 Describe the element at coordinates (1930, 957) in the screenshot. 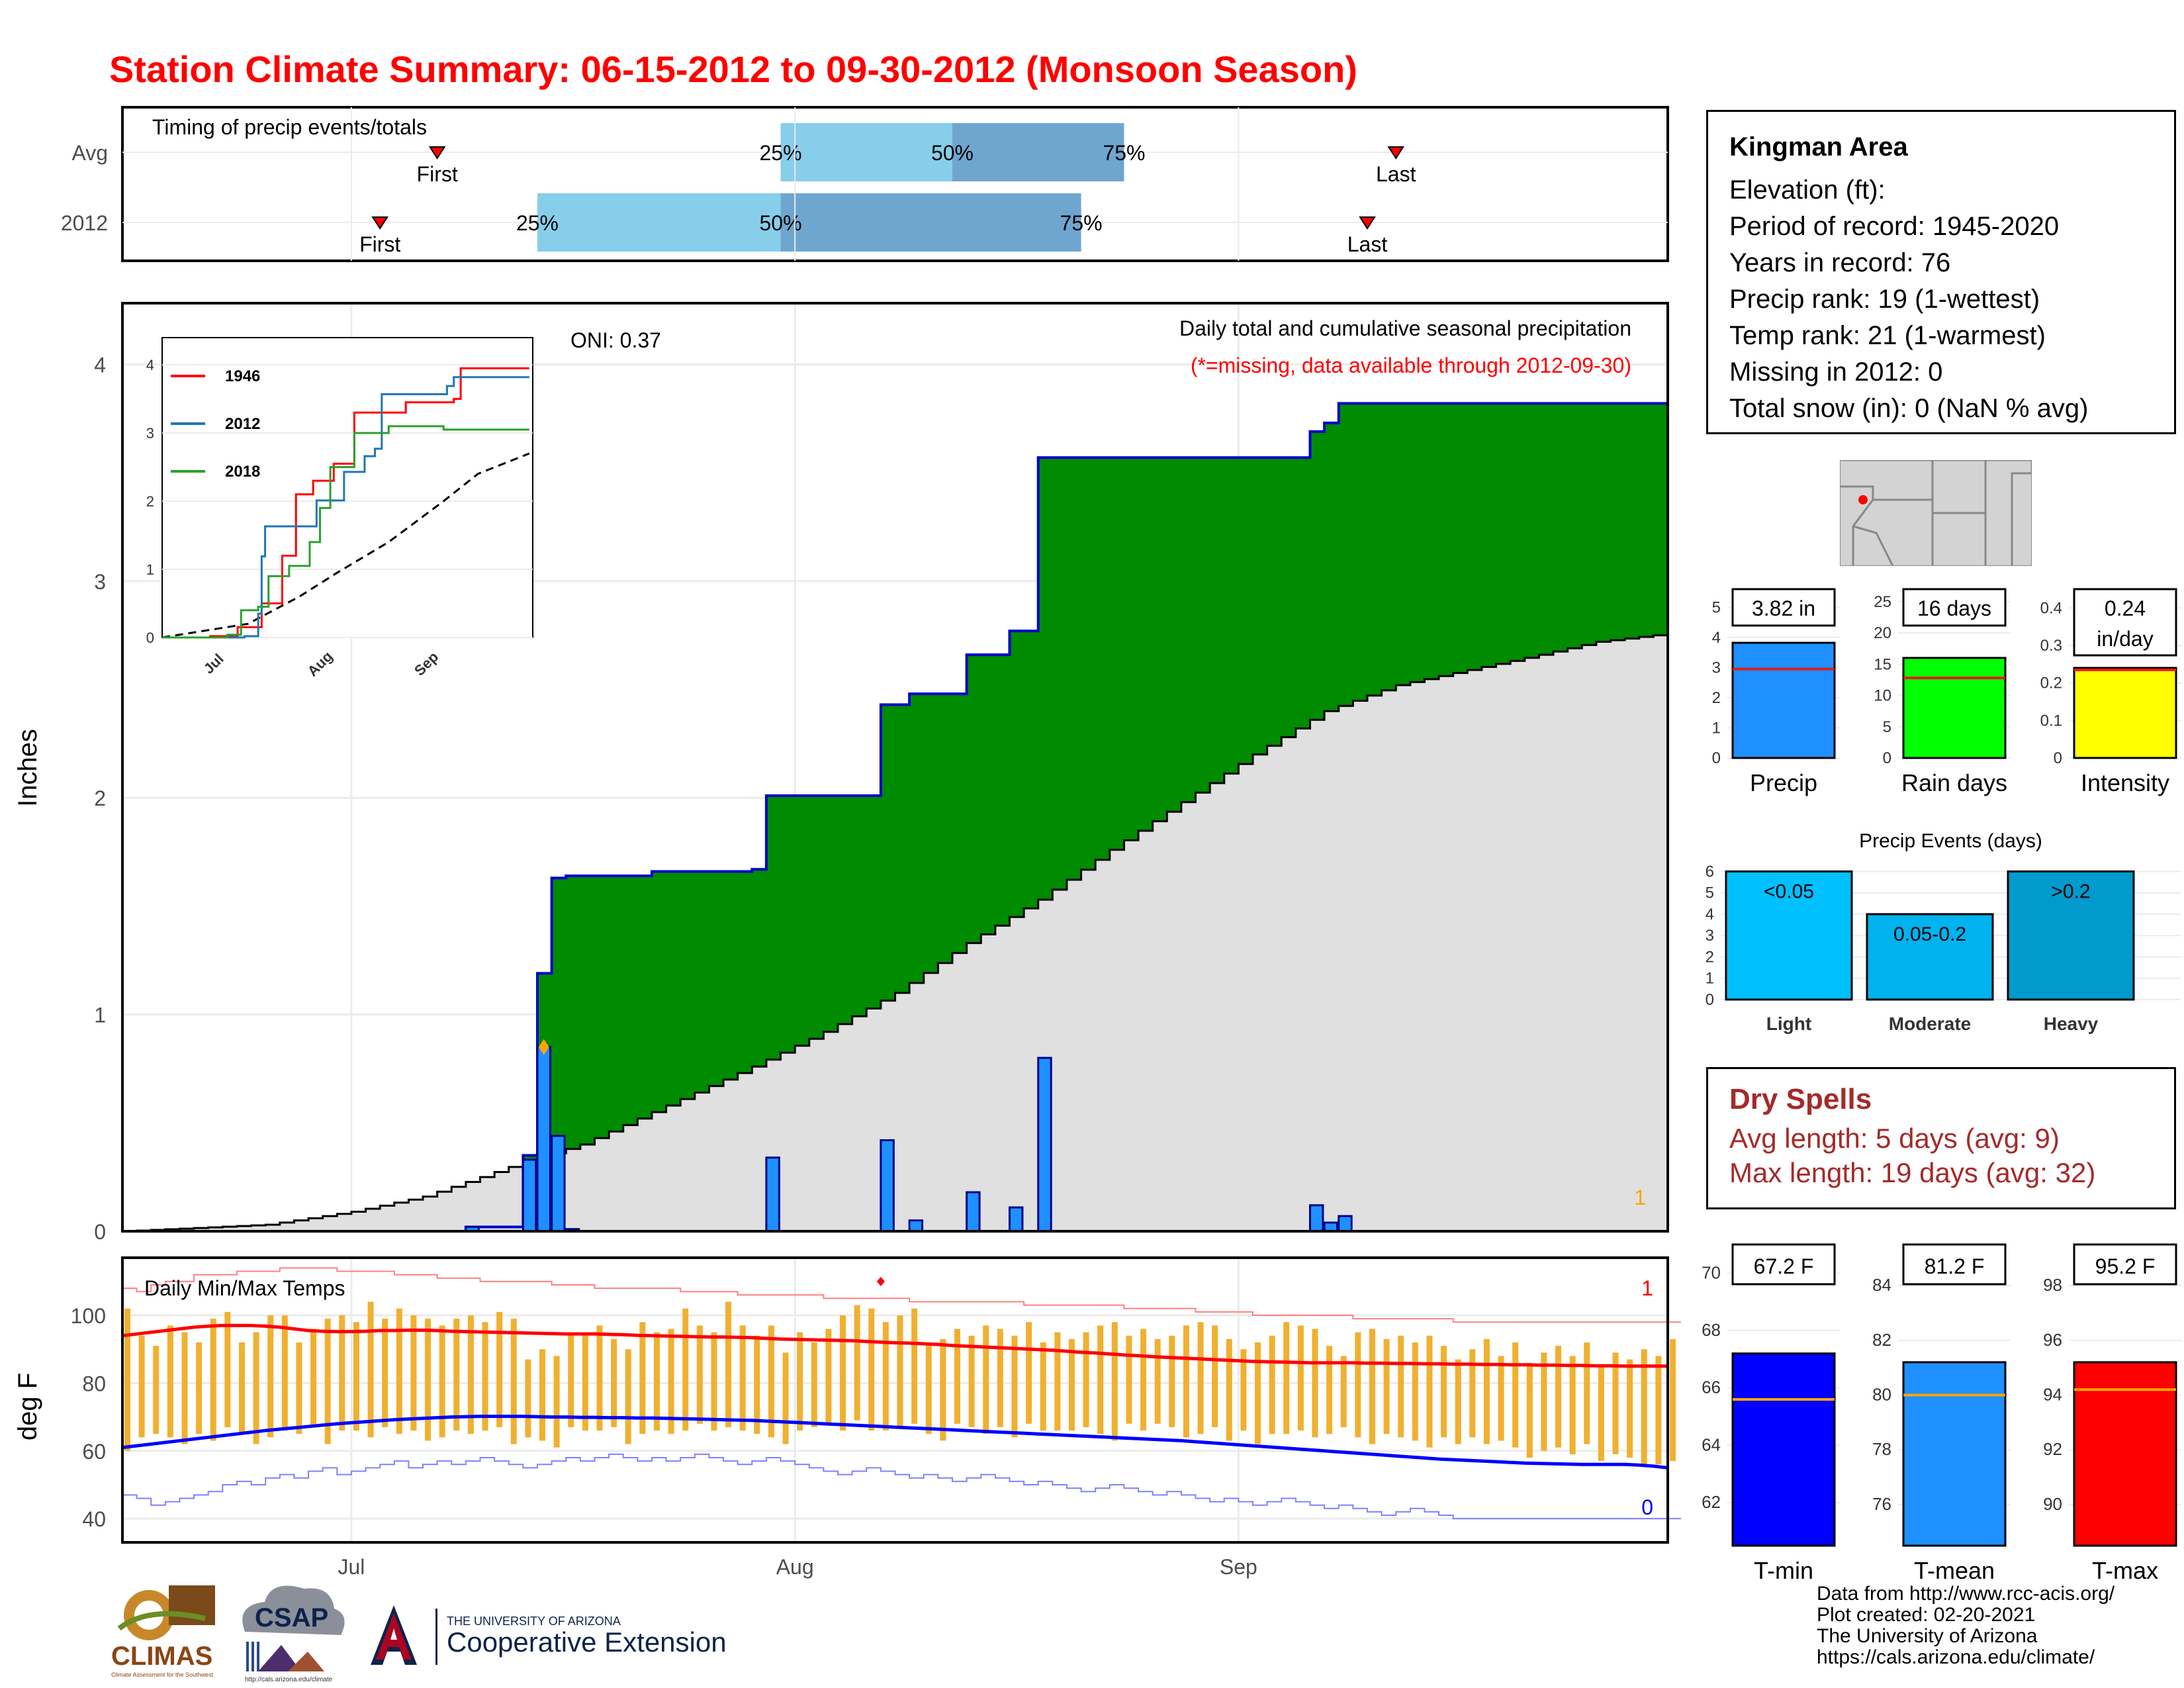

I see `events-bar` at that location.